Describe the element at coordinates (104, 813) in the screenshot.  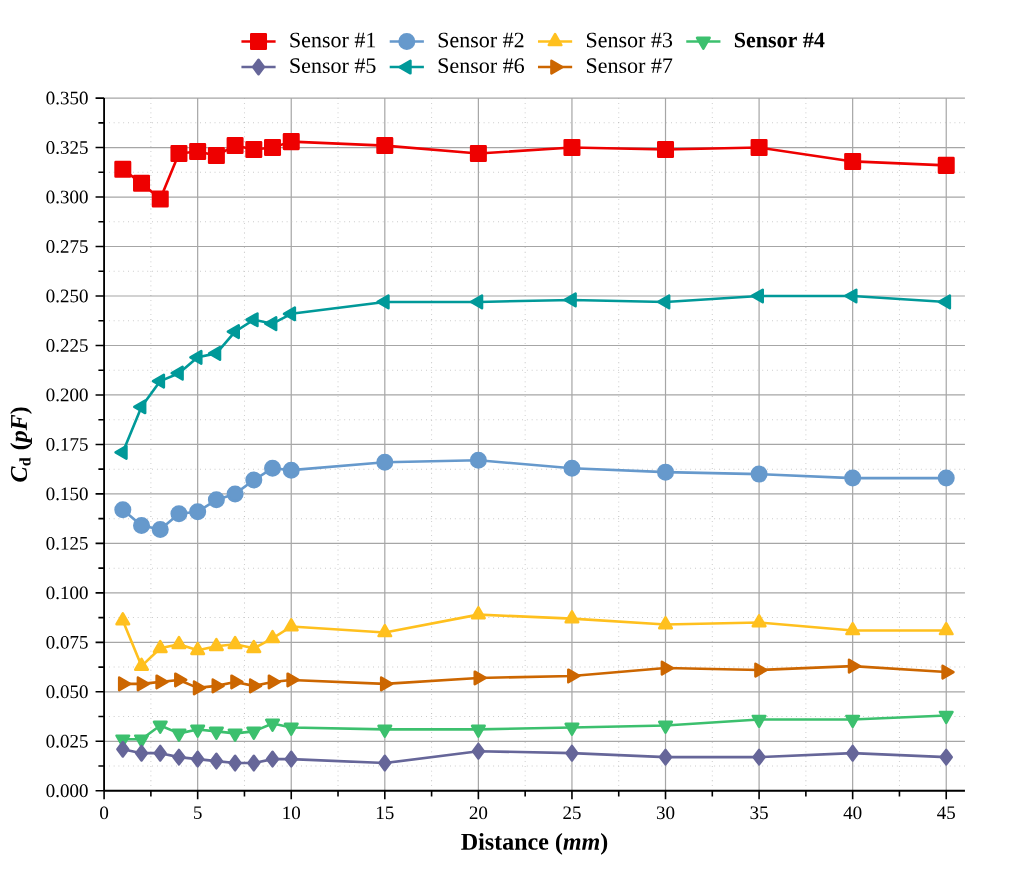
I see `x-tick-label: 0` at that location.